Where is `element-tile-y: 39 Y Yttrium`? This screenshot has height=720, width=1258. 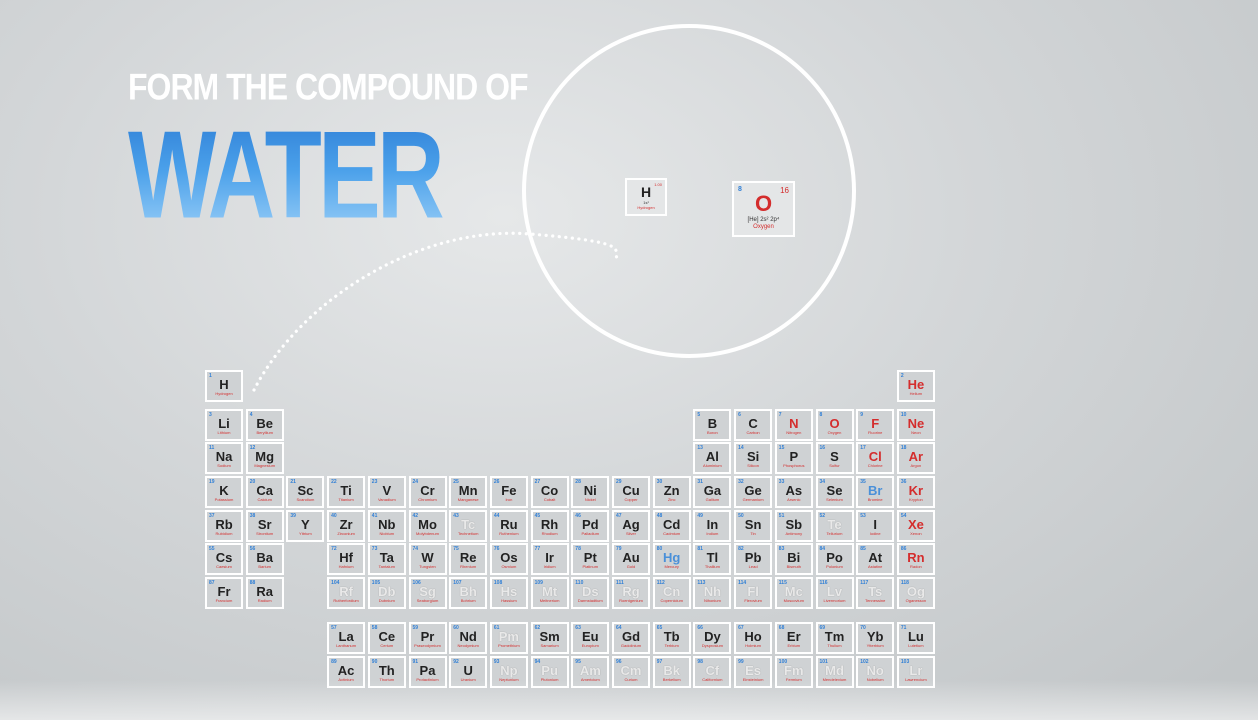
element-tile-y: 39 Y Yttrium is located at coordinates (305, 526).